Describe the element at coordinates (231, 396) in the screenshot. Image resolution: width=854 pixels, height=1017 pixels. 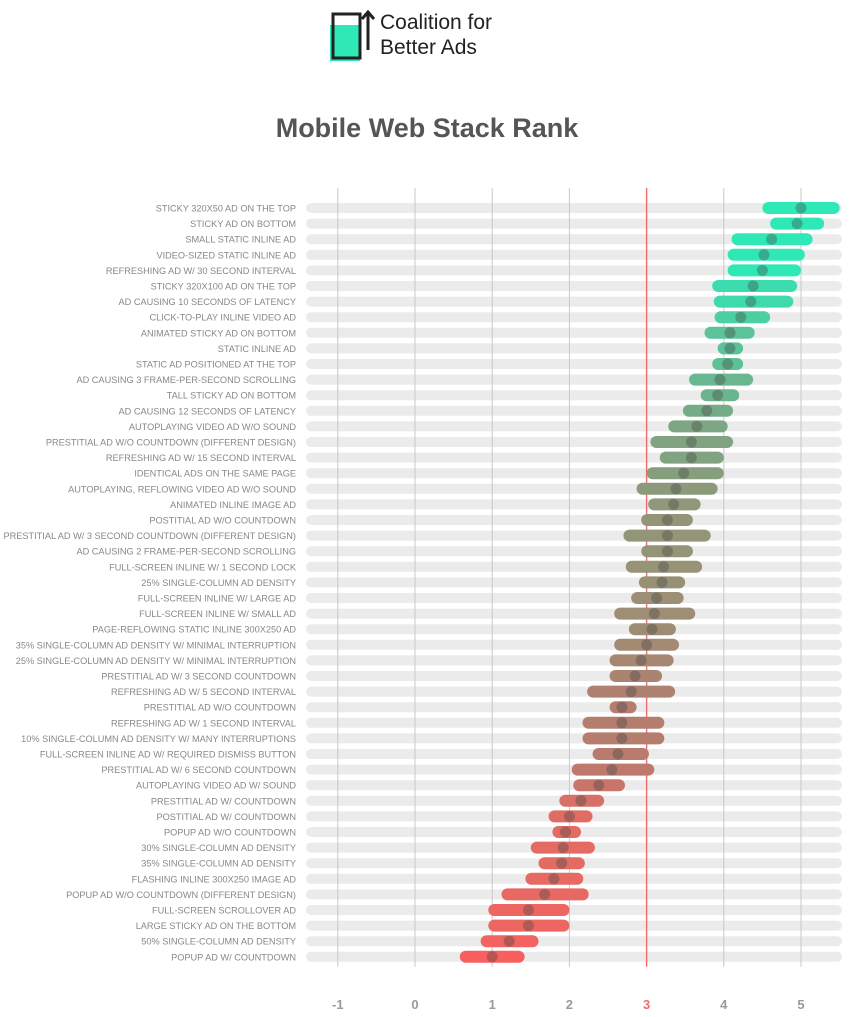
I see `row-label: TALL STICKY AD ON BOTTOM` at that location.